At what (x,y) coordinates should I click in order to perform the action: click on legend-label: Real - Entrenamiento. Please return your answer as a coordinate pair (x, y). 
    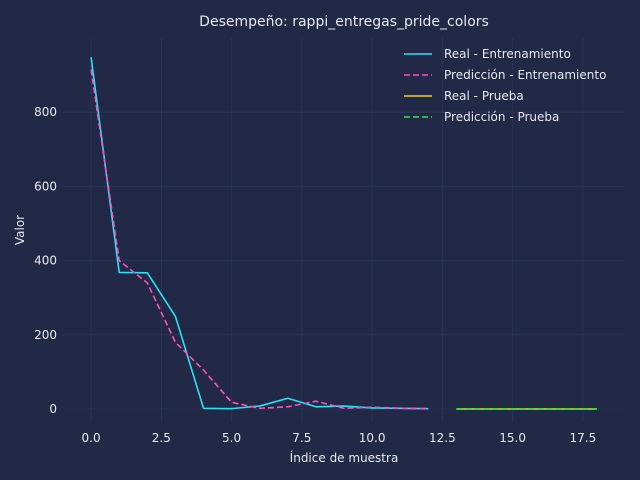
    Looking at the image, I should click on (507, 54).